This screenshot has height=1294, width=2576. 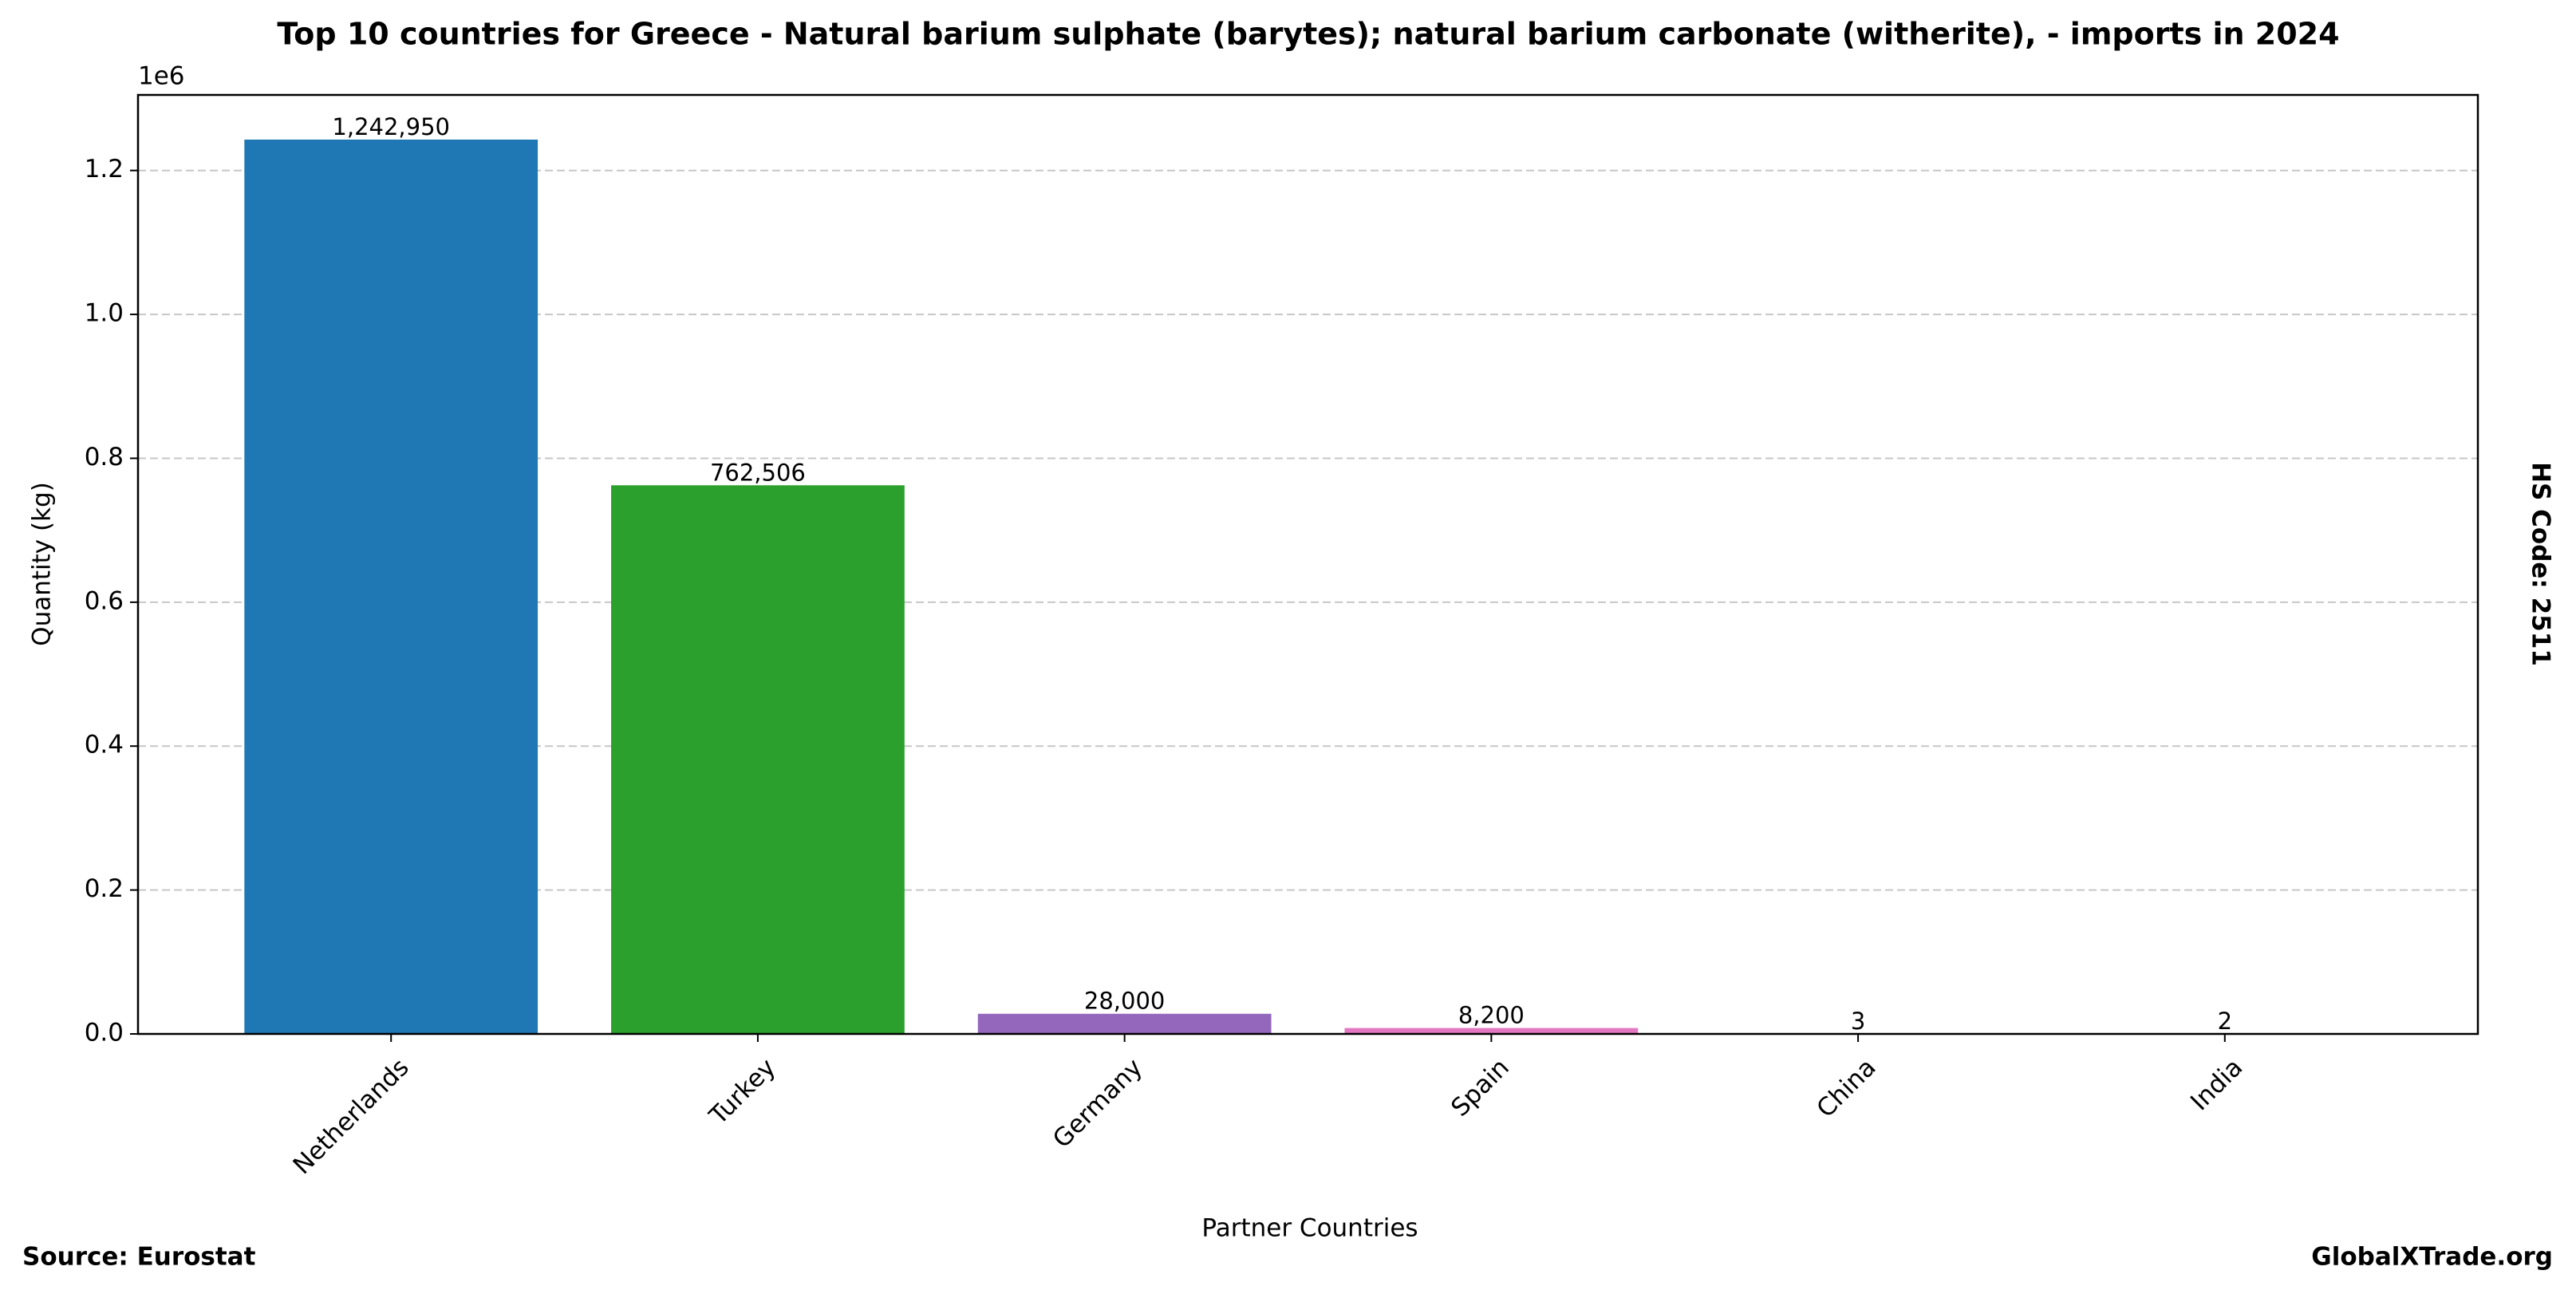 What do you see at coordinates (105, 169) in the screenshot?
I see `y-tick-label: 1.2` at bounding box center [105, 169].